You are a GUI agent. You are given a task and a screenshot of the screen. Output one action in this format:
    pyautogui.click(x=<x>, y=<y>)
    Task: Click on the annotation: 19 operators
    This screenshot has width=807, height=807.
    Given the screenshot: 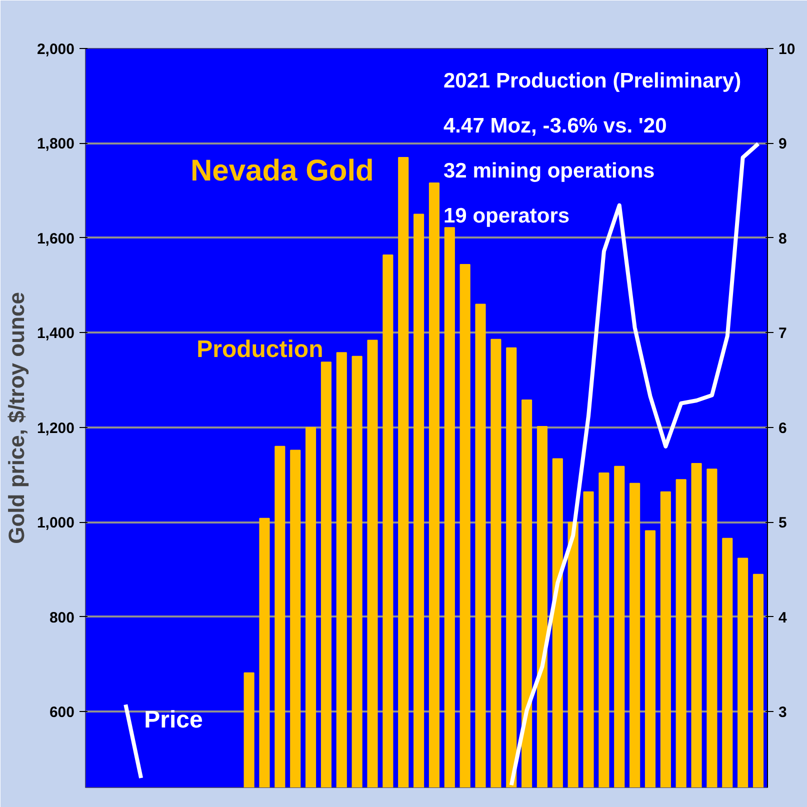 What is the action you would take?
    pyautogui.click(x=507, y=216)
    